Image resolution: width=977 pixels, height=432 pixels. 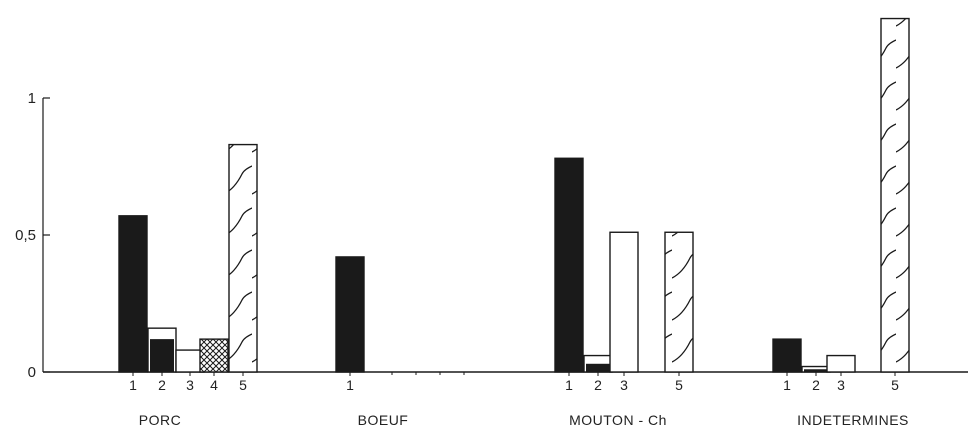 I want to click on y-tick-label: 1, so click(x=32, y=98).